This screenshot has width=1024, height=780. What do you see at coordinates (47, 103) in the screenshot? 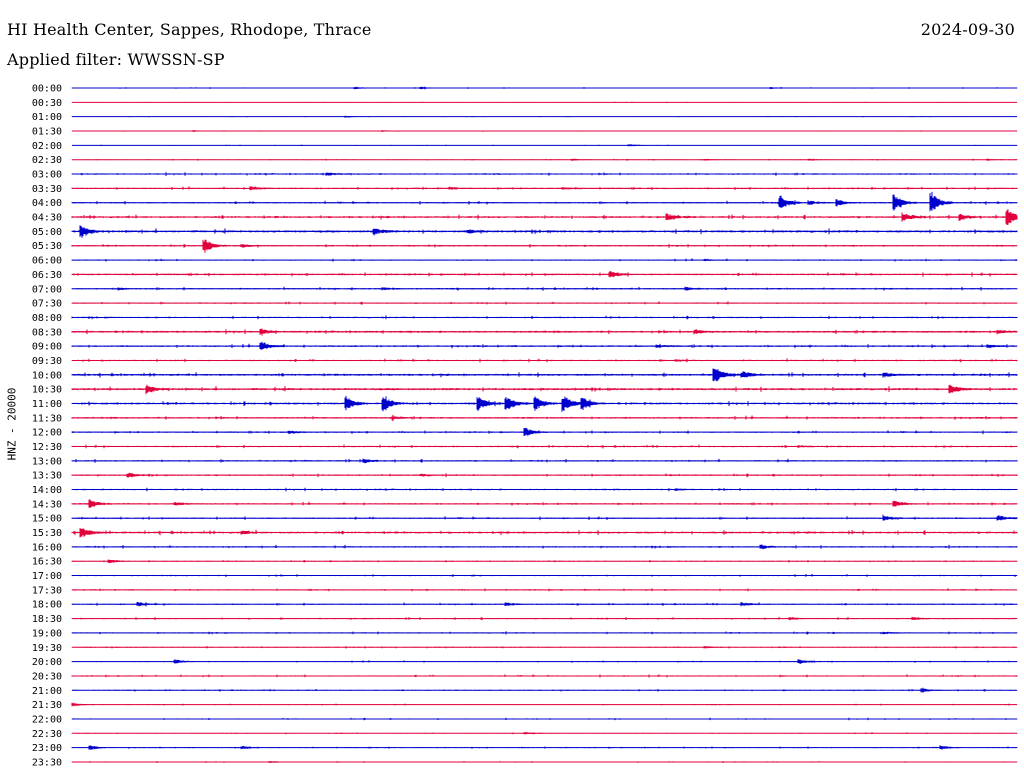
I see `row-time-label: 00:30` at bounding box center [47, 103].